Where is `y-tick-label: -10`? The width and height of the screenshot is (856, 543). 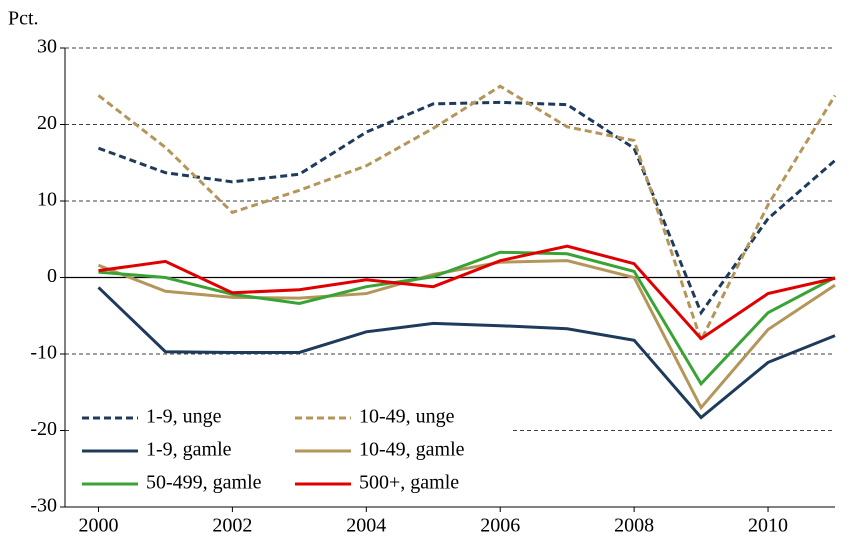
y-tick-label: -10 is located at coordinates (43, 353).